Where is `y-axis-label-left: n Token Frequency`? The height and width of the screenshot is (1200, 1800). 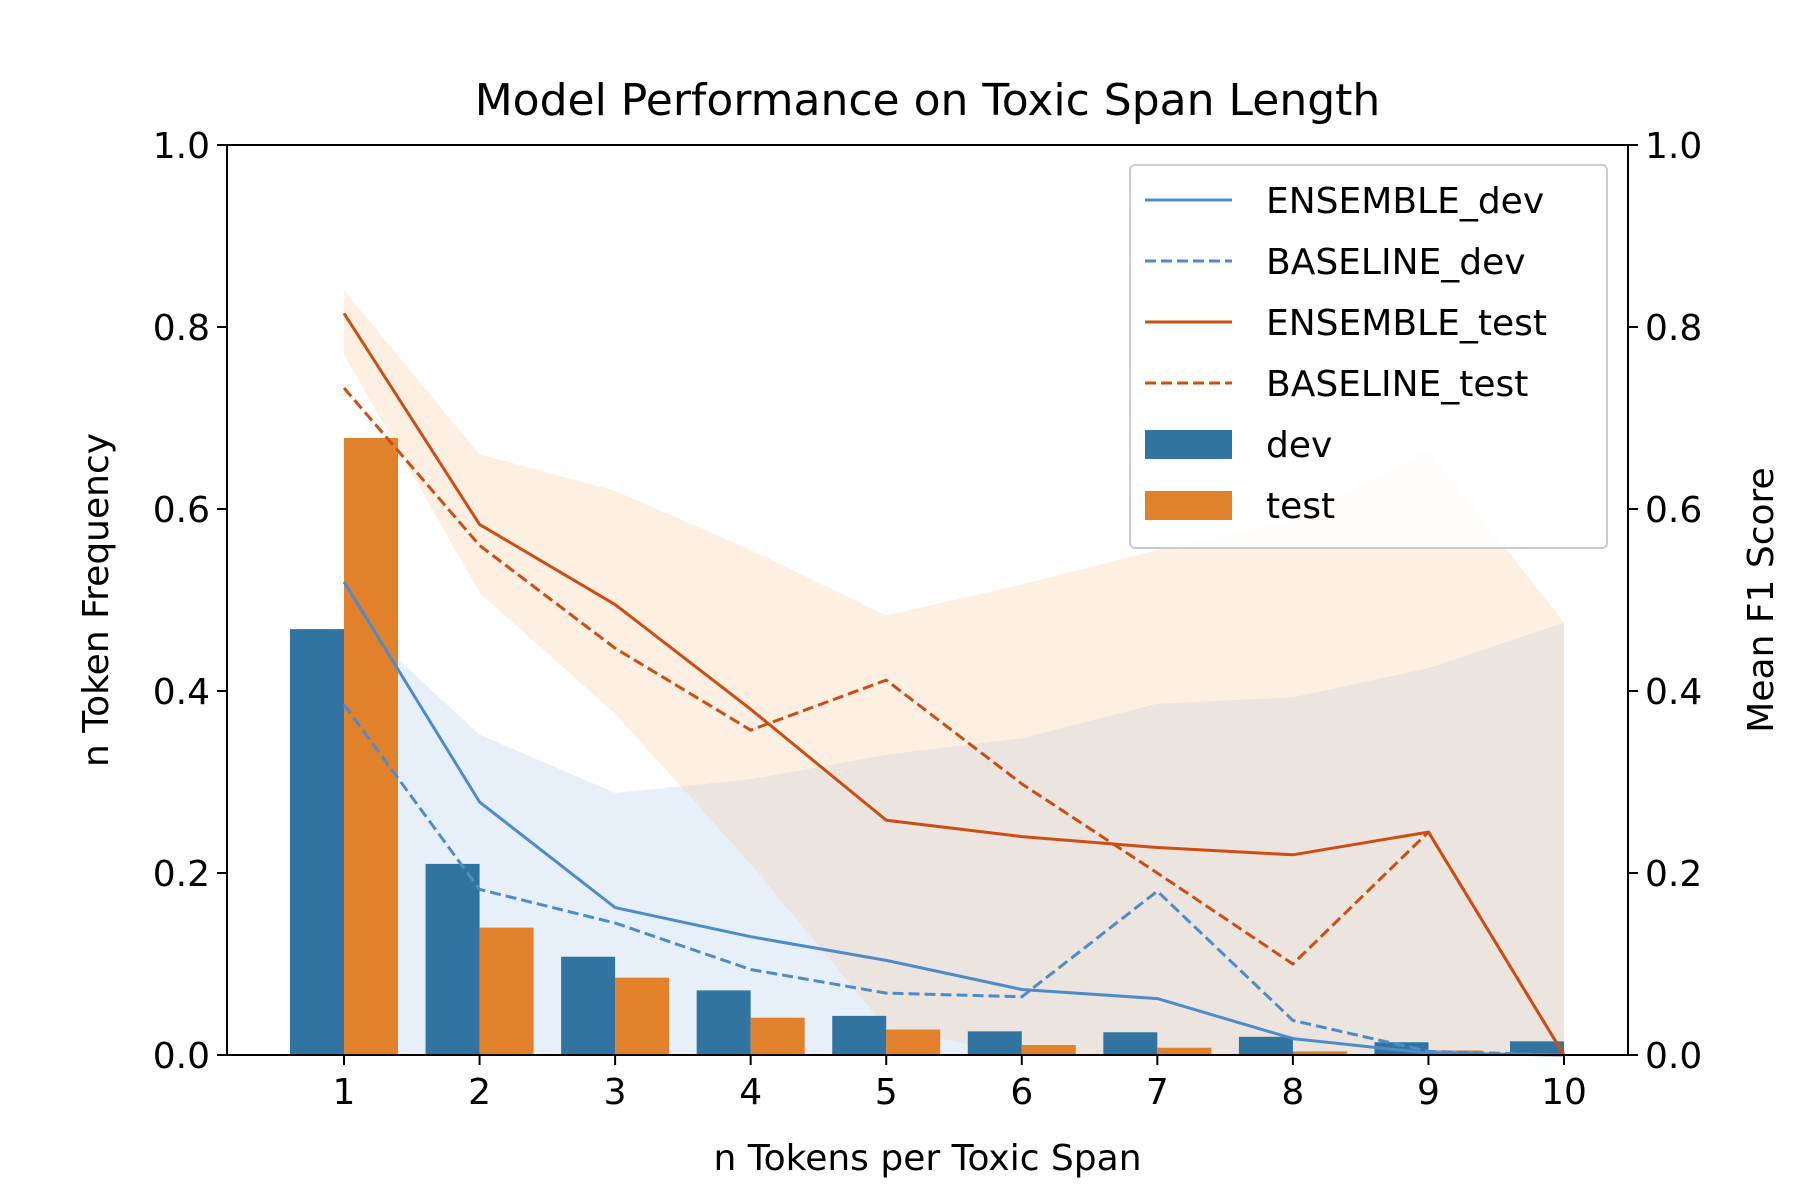
y-axis-label-left: n Token Frequency is located at coordinates (96, 600).